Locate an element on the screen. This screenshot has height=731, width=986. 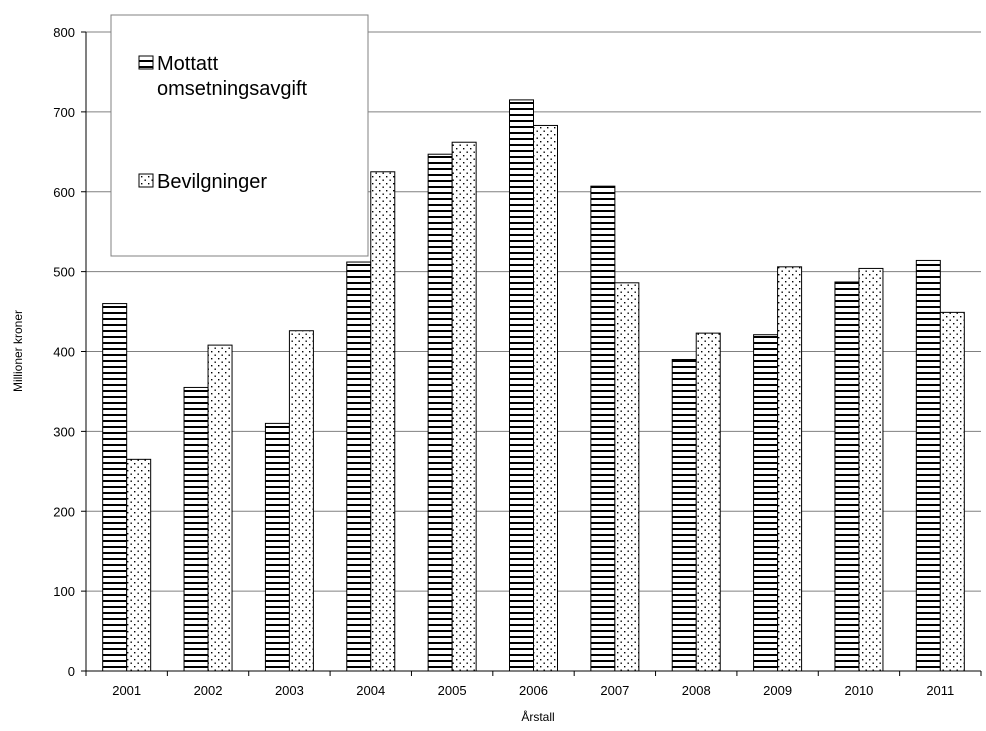
bar-bevilgninger-2004 is located at coordinates (383, 421).